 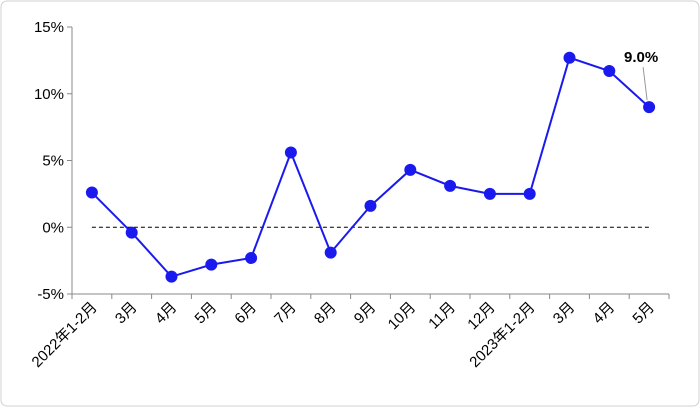 I want to click on y-tick-label: 10%, so click(x=49, y=94).